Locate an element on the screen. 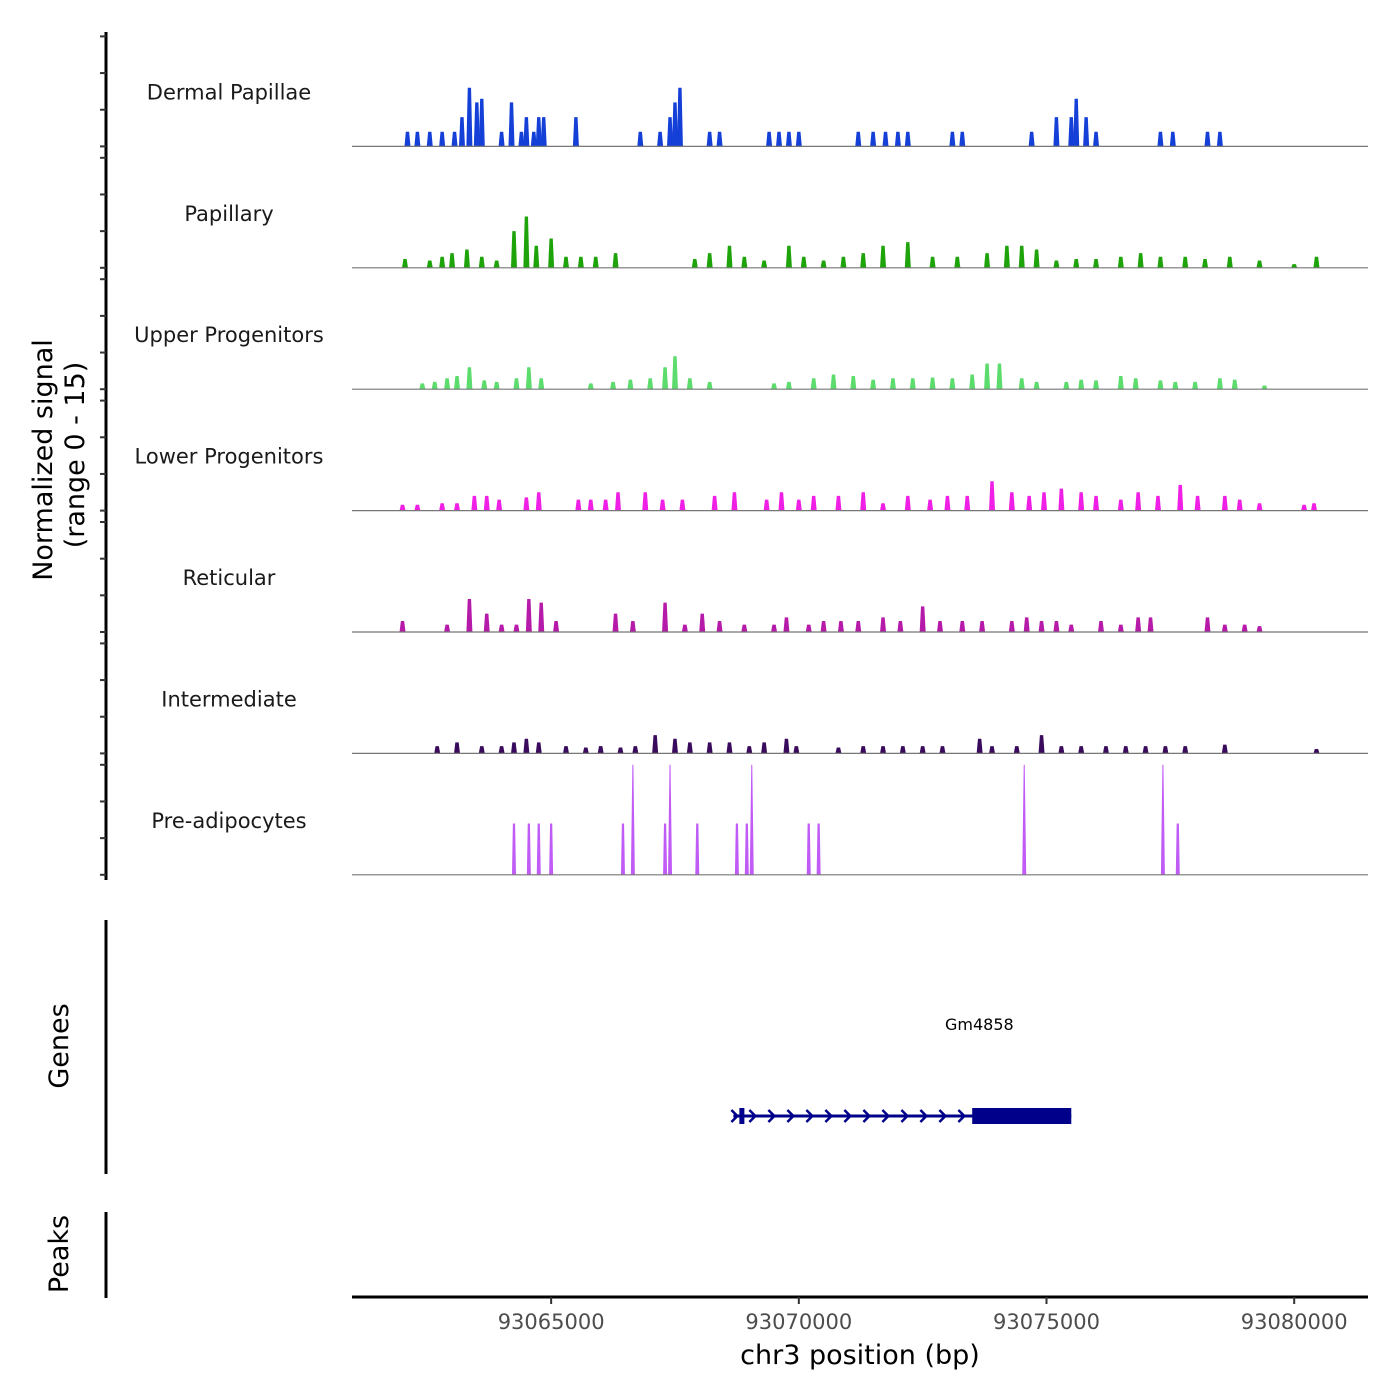  gene-exon is located at coordinates (1022, 1116).